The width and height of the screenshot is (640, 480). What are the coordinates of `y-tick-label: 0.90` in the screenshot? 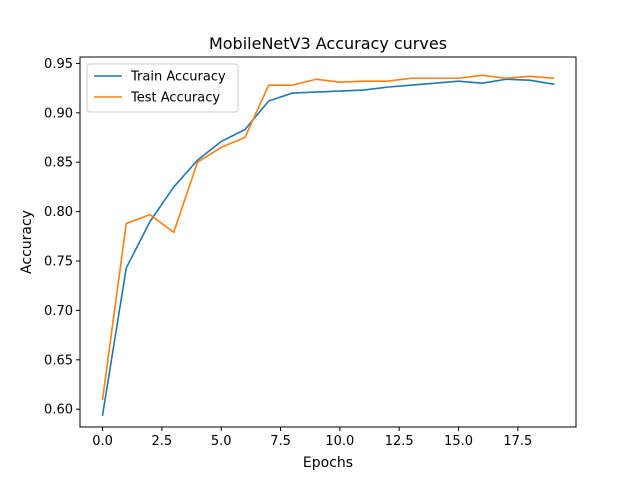 It's located at (58, 113).